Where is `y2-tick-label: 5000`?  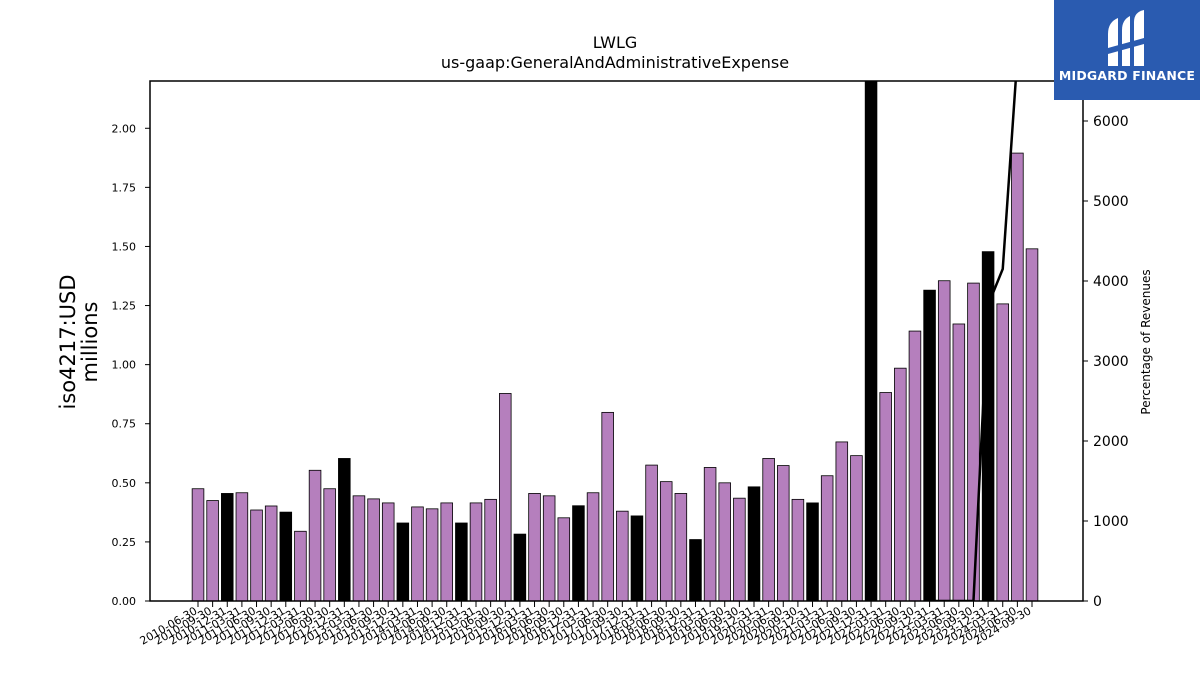 y2-tick-label: 5000 is located at coordinates (1111, 202).